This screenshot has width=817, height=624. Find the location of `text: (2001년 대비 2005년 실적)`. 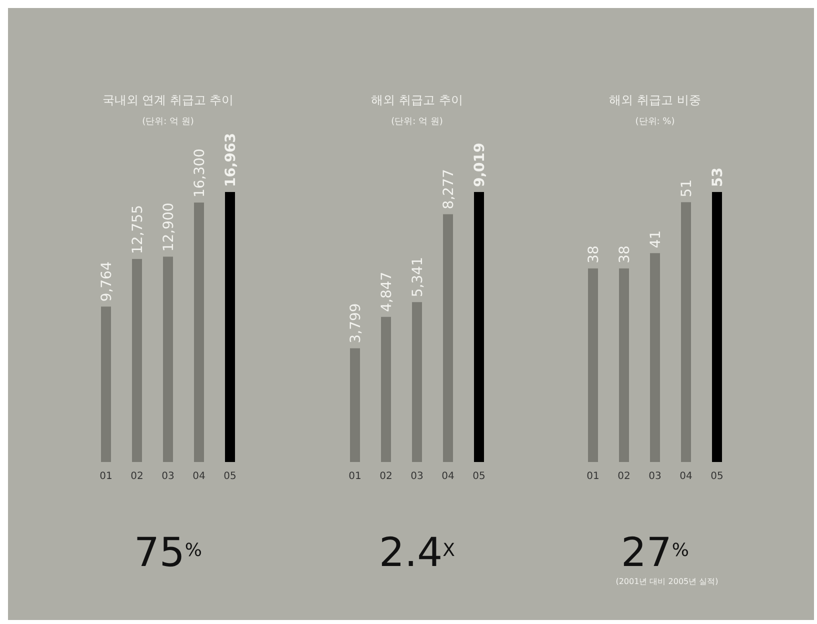

text: (2001년 대비 2005년 실적) is located at coordinates (667, 581).